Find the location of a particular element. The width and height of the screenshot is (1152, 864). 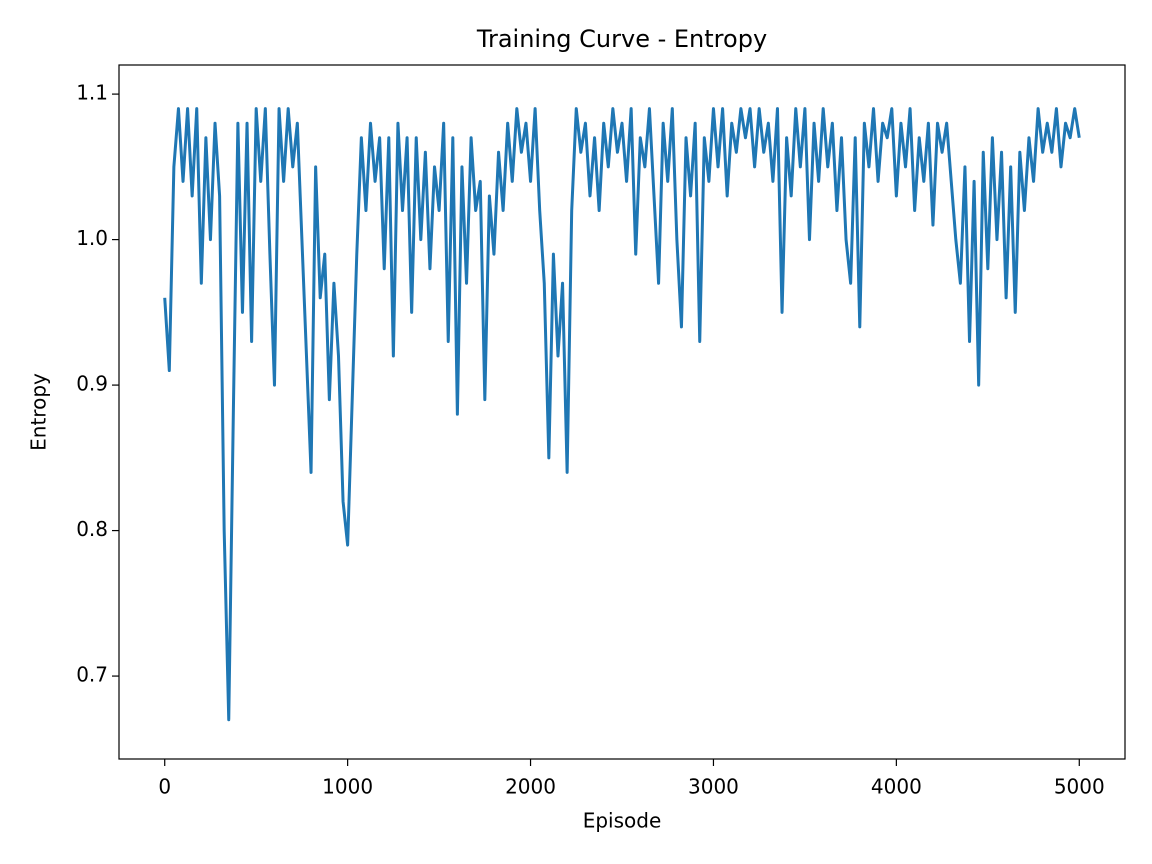

chart-title: Training Curve - Entropy is located at coordinates (621, 39).